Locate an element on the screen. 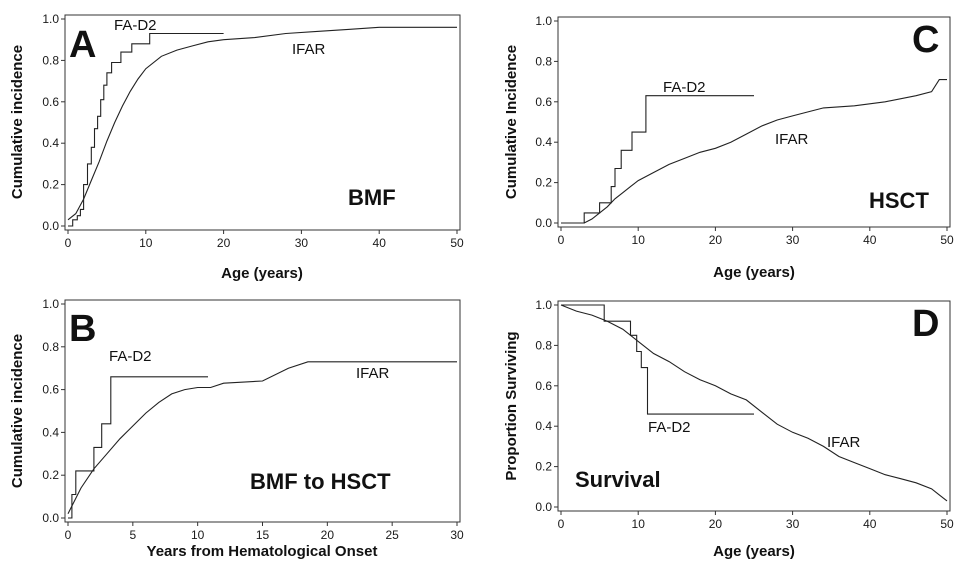  panel-title: BMF is located at coordinates (372, 197).